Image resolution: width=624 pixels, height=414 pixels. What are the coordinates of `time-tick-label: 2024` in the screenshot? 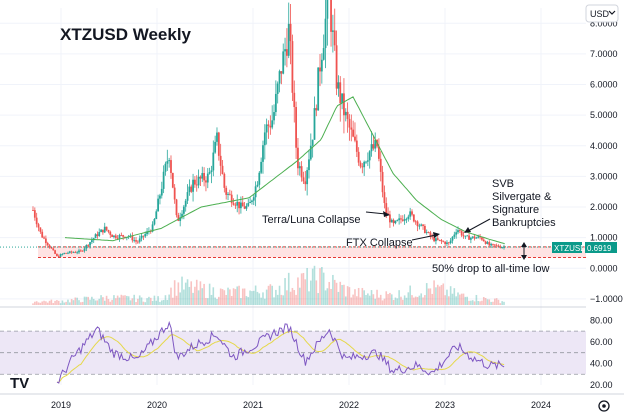 It's located at (541, 405).